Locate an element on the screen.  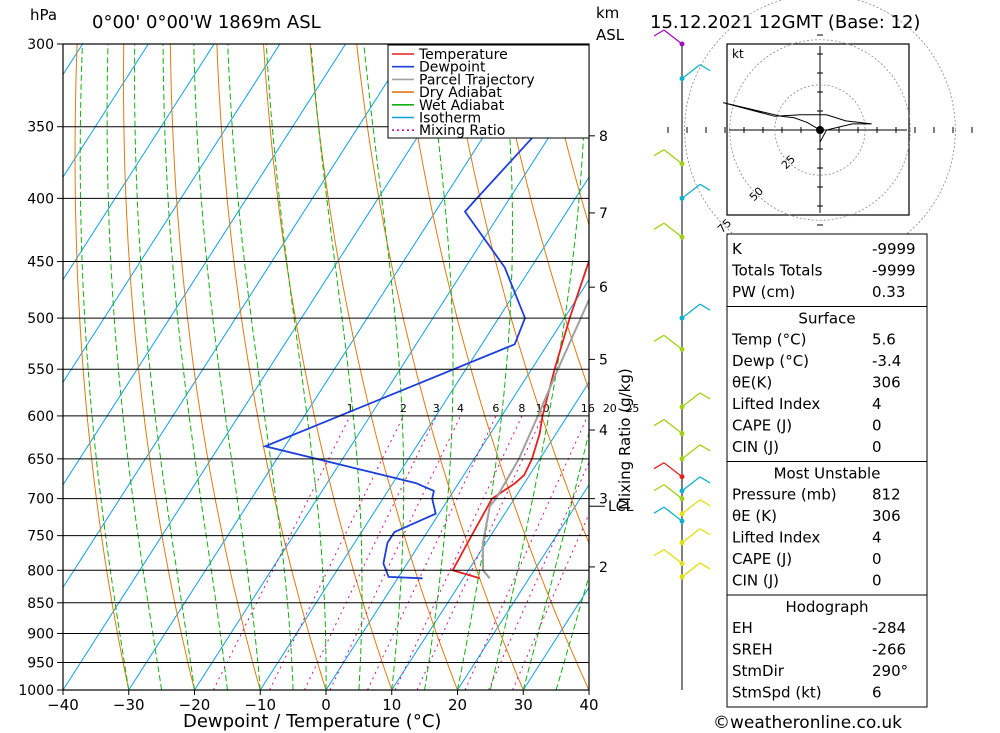
altitude-tick-label: 7 is located at coordinates (603, 214).